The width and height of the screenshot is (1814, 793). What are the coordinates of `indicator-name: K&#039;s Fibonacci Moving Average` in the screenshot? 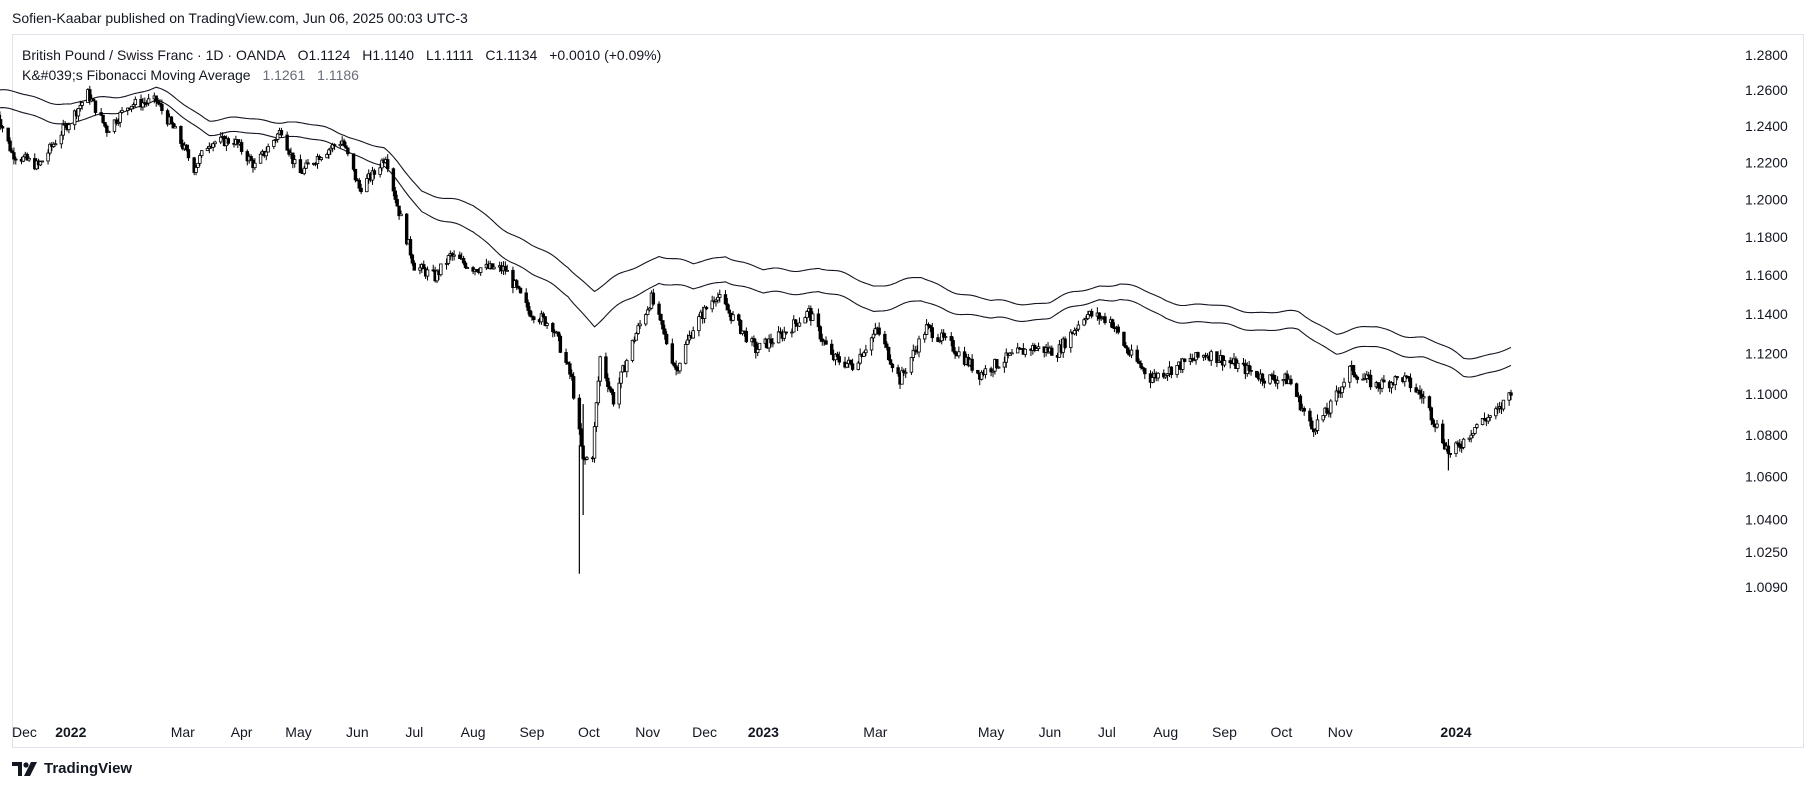 It's located at (136, 75).